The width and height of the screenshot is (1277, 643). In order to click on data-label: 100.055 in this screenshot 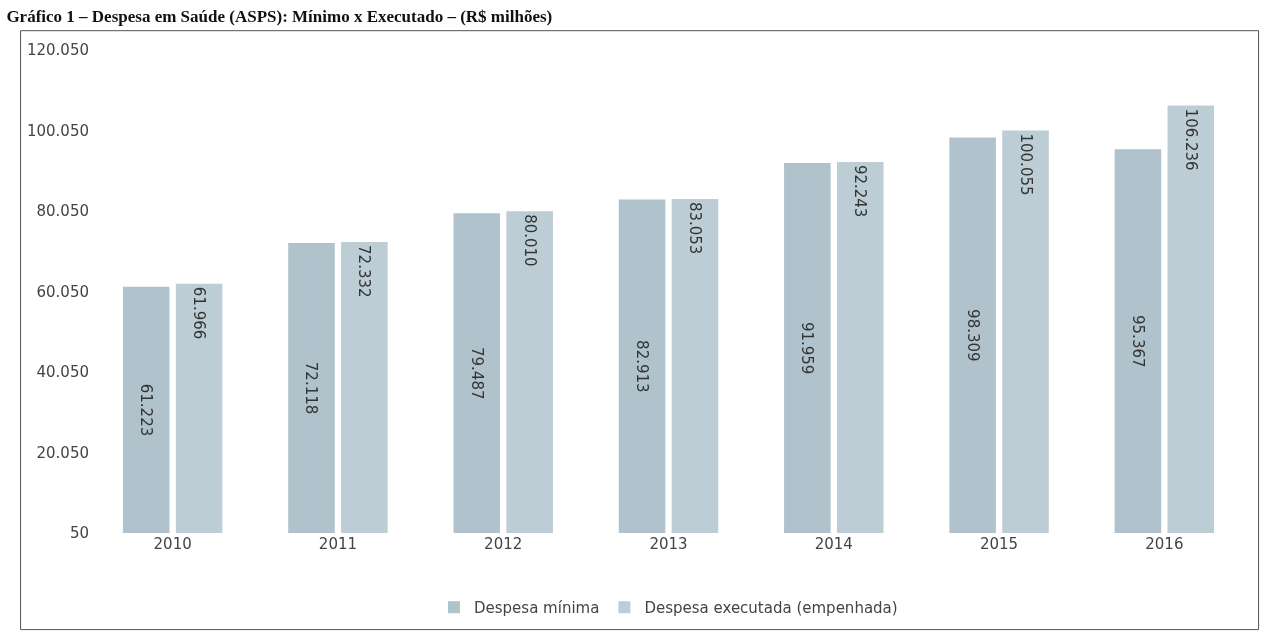, I will do `click(1025, 164)`.